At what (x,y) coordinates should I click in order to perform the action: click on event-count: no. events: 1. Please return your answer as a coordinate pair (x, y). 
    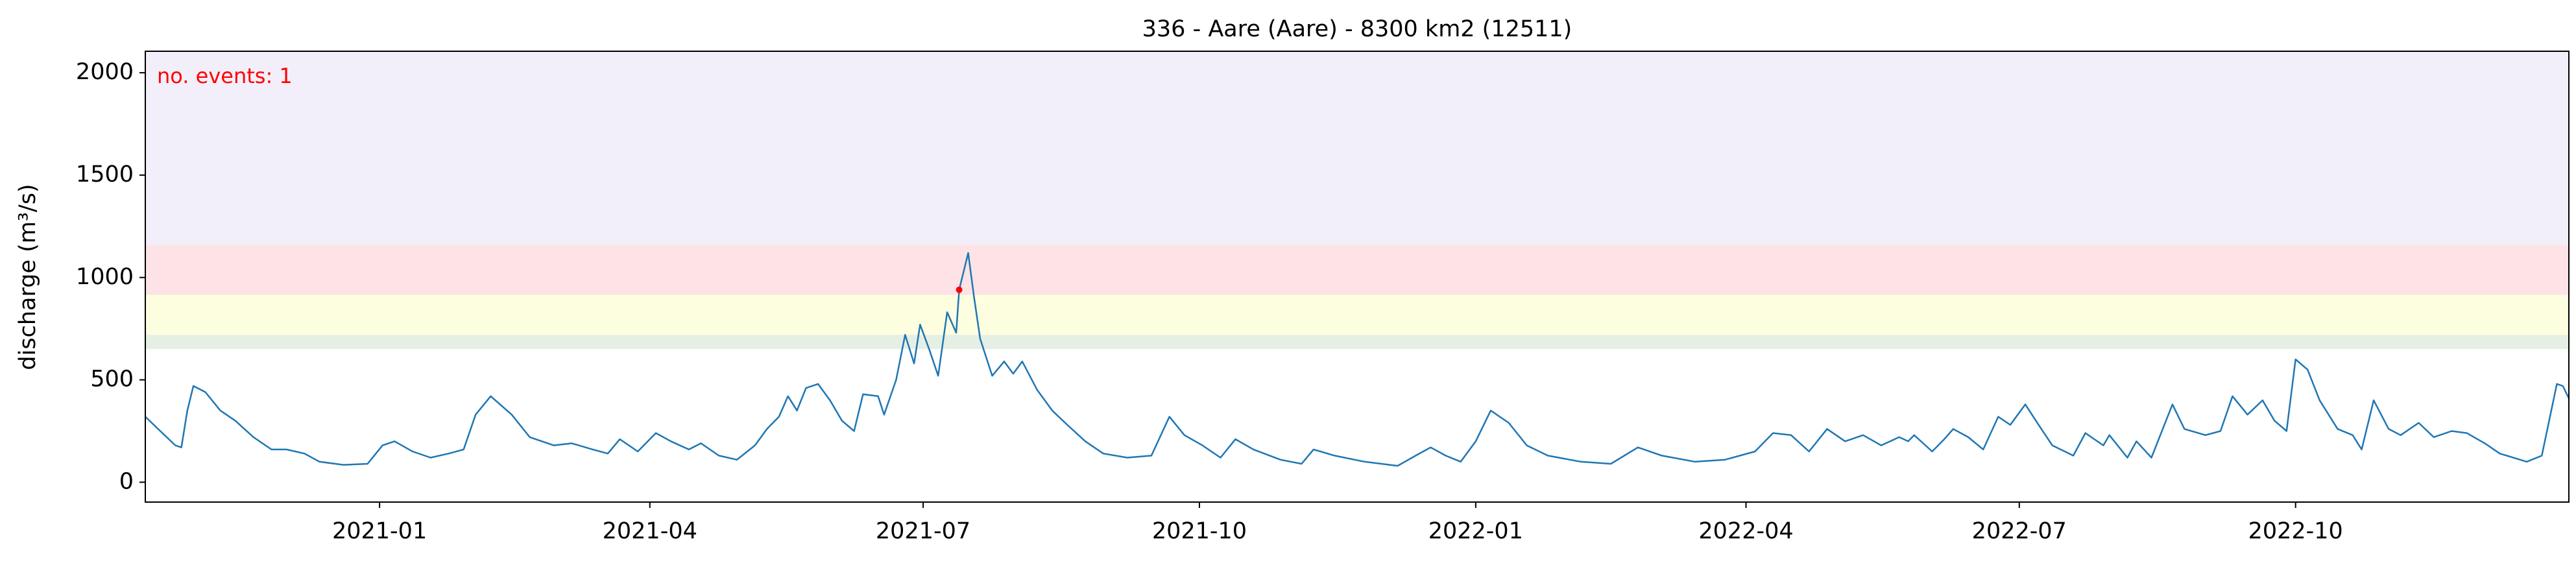
    Looking at the image, I should click on (225, 76).